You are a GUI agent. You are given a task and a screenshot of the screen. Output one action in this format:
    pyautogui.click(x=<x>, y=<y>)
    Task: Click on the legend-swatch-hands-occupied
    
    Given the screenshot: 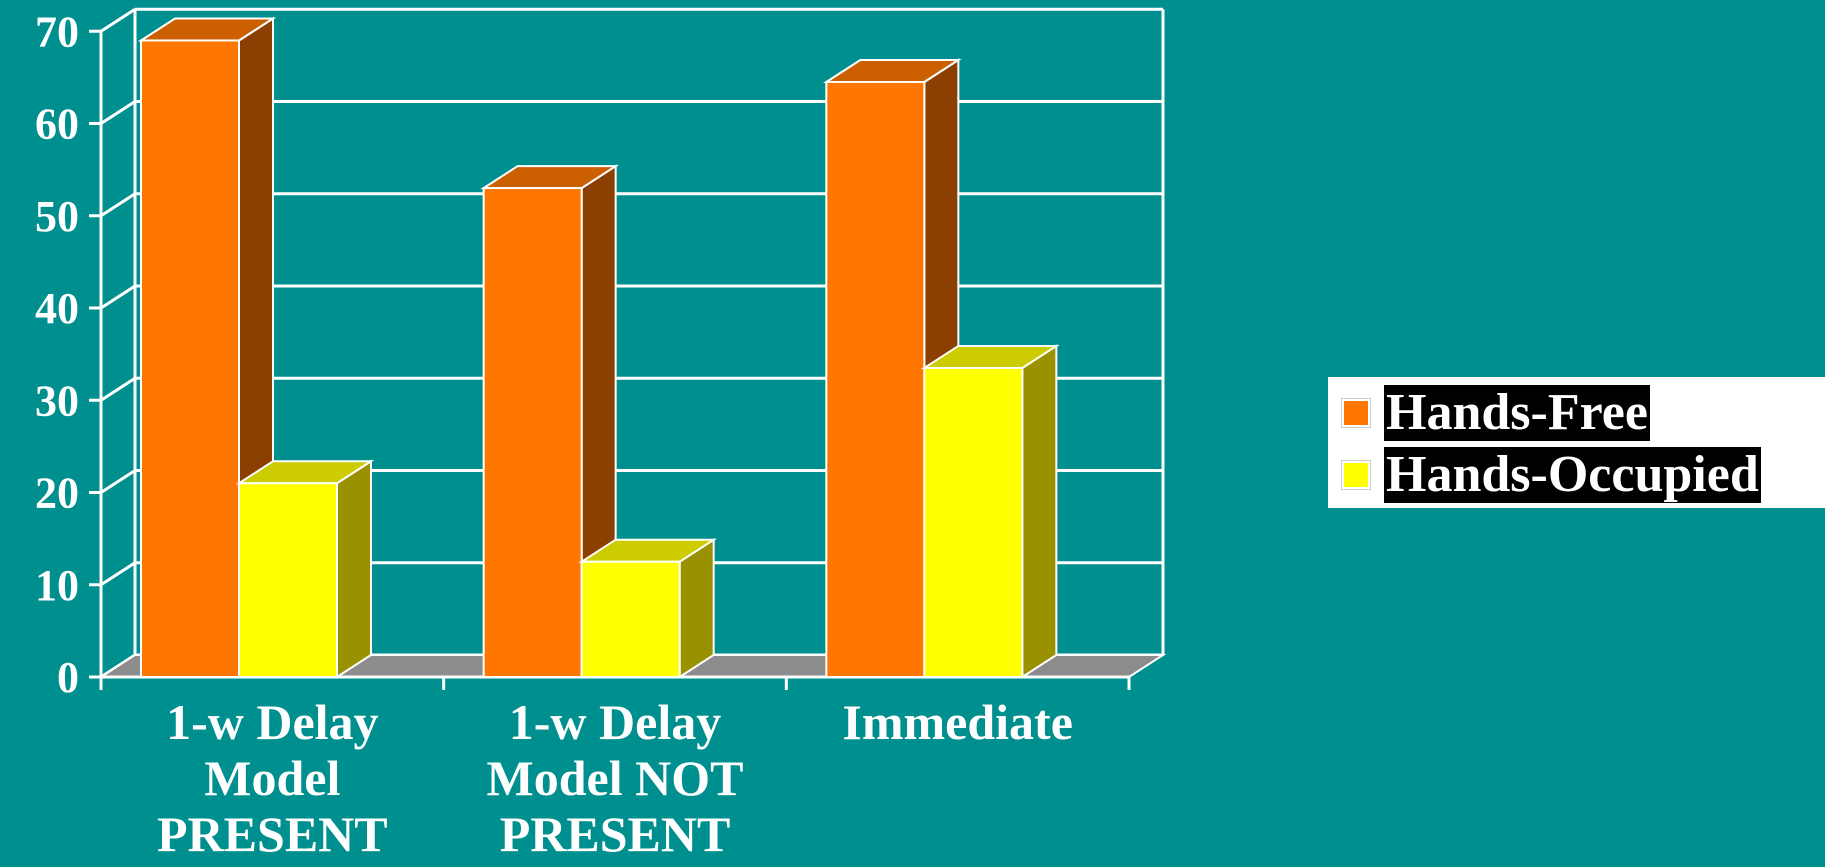 What is the action you would take?
    pyautogui.click(x=1356, y=475)
    